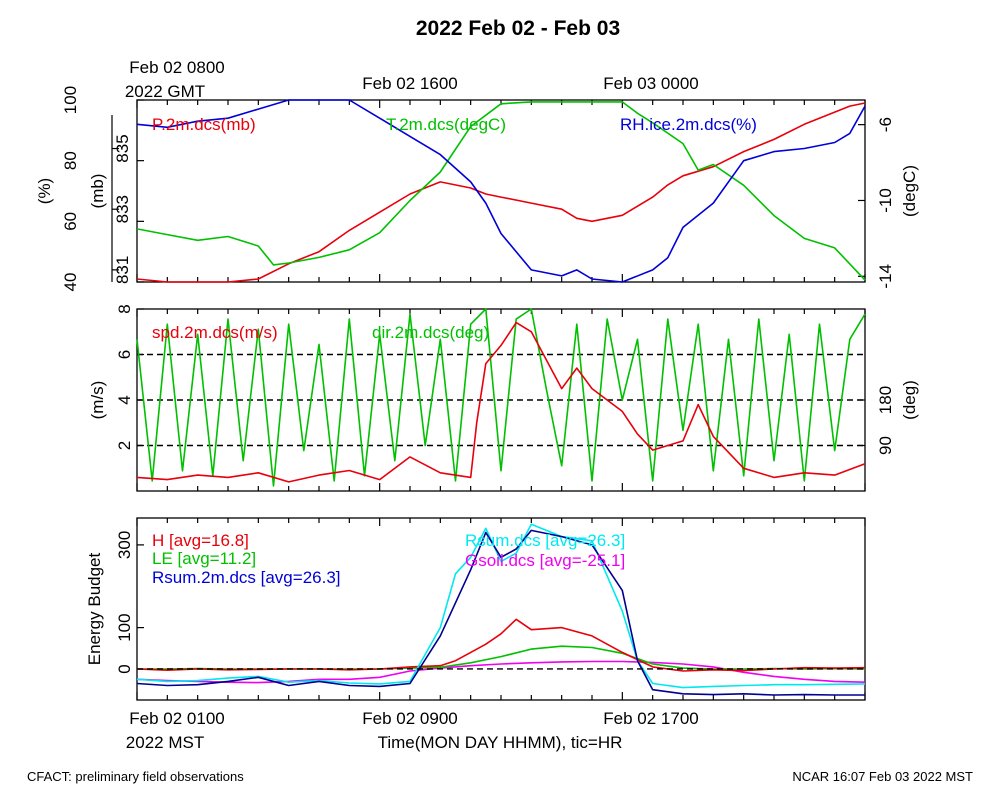 This screenshot has width=1000, height=800. What do you see at coordinates (545, 560) in the screenshot?
I see `legend-gsoil: Gsoil.dcs [avg=-25.1]` at bounding box center [545, 560].